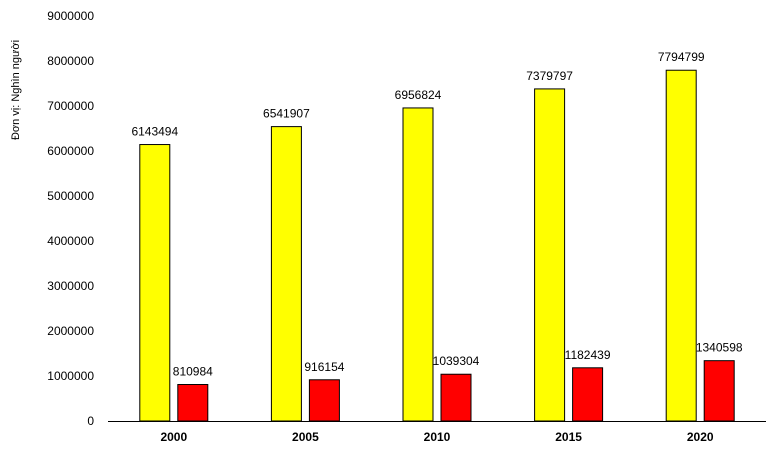  What do you see at coordinates (70, 286) in the screenshot?
I see `y-tick-label: 3000000` at bounding box center [70, 286].